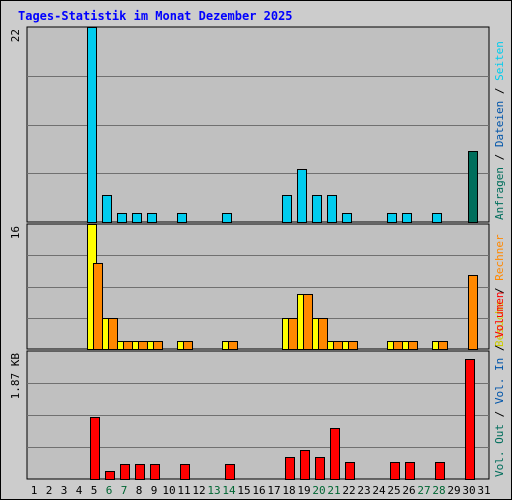 The image size is (512, 500). What do you see at coordinates (49, 490) in the screenshot?
I see `x-tick-label: 2` at bounding box center [49, 490].